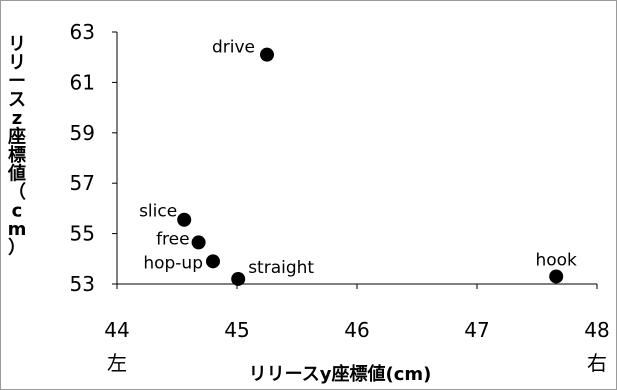 Image resolution: width=617 pixels, height=390 pixels. I want to click on point-label-hook: hook, so click(556, 260).